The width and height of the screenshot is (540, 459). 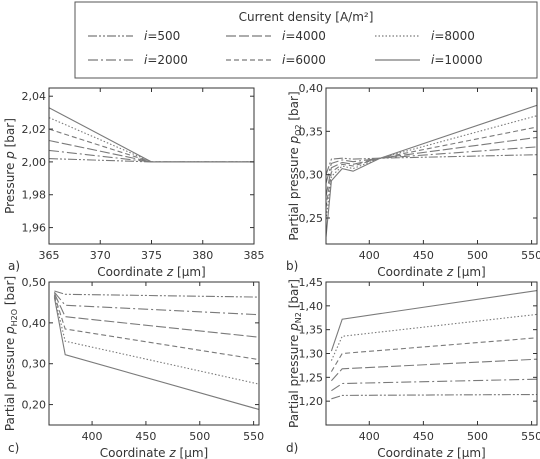 I want to click on x-tick-label: 380, so click(x=202, y=255).